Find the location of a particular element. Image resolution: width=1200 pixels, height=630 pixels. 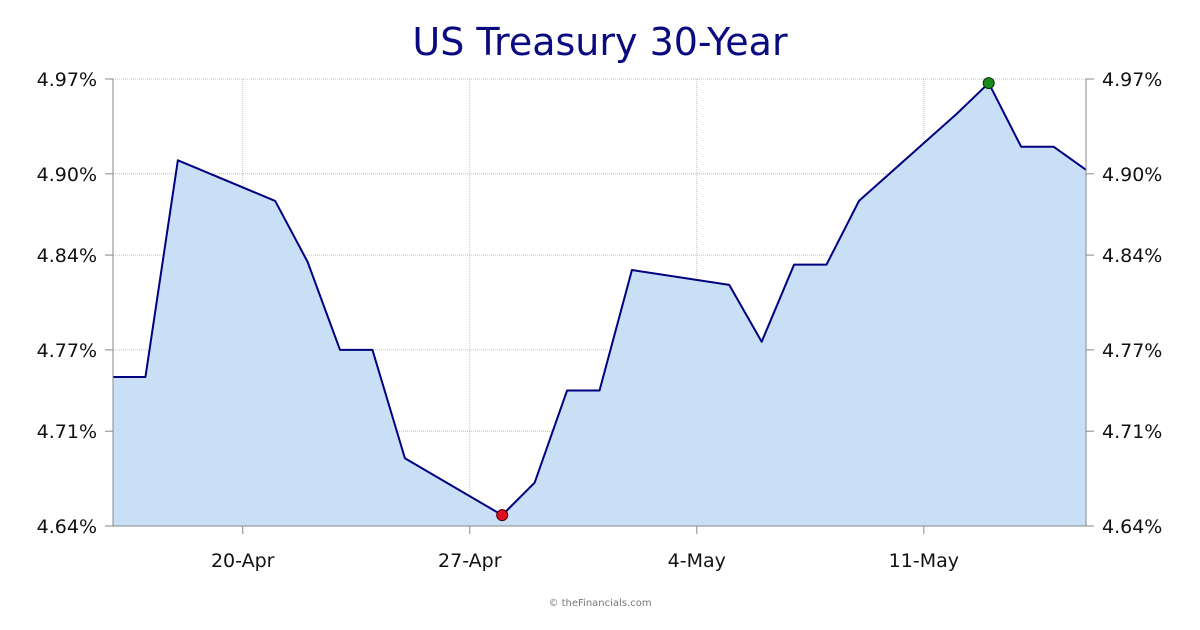

y-tick-label-right: 4.84% is located at coordinates (1132, 256).